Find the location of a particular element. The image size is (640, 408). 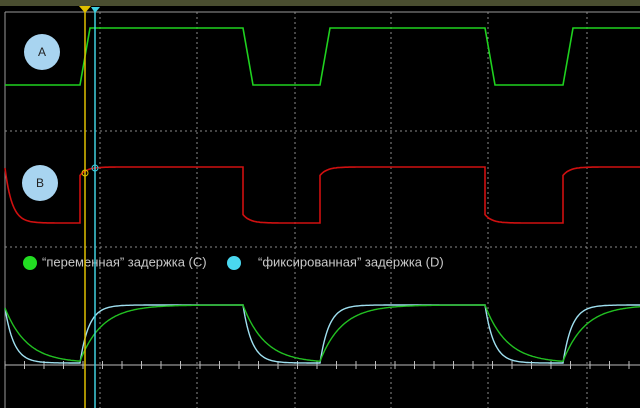

cursor-1-handle is located at coordinates (95, 10).